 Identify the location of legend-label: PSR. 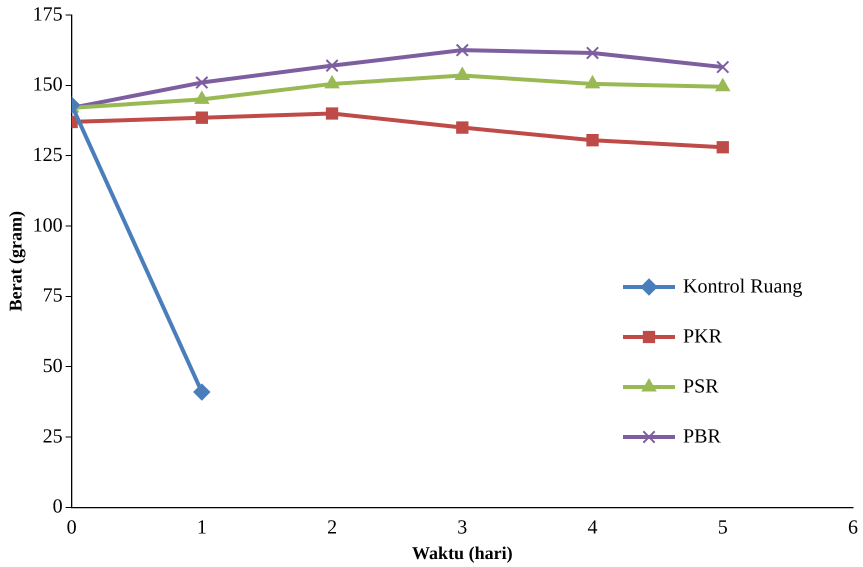
(701, 386).